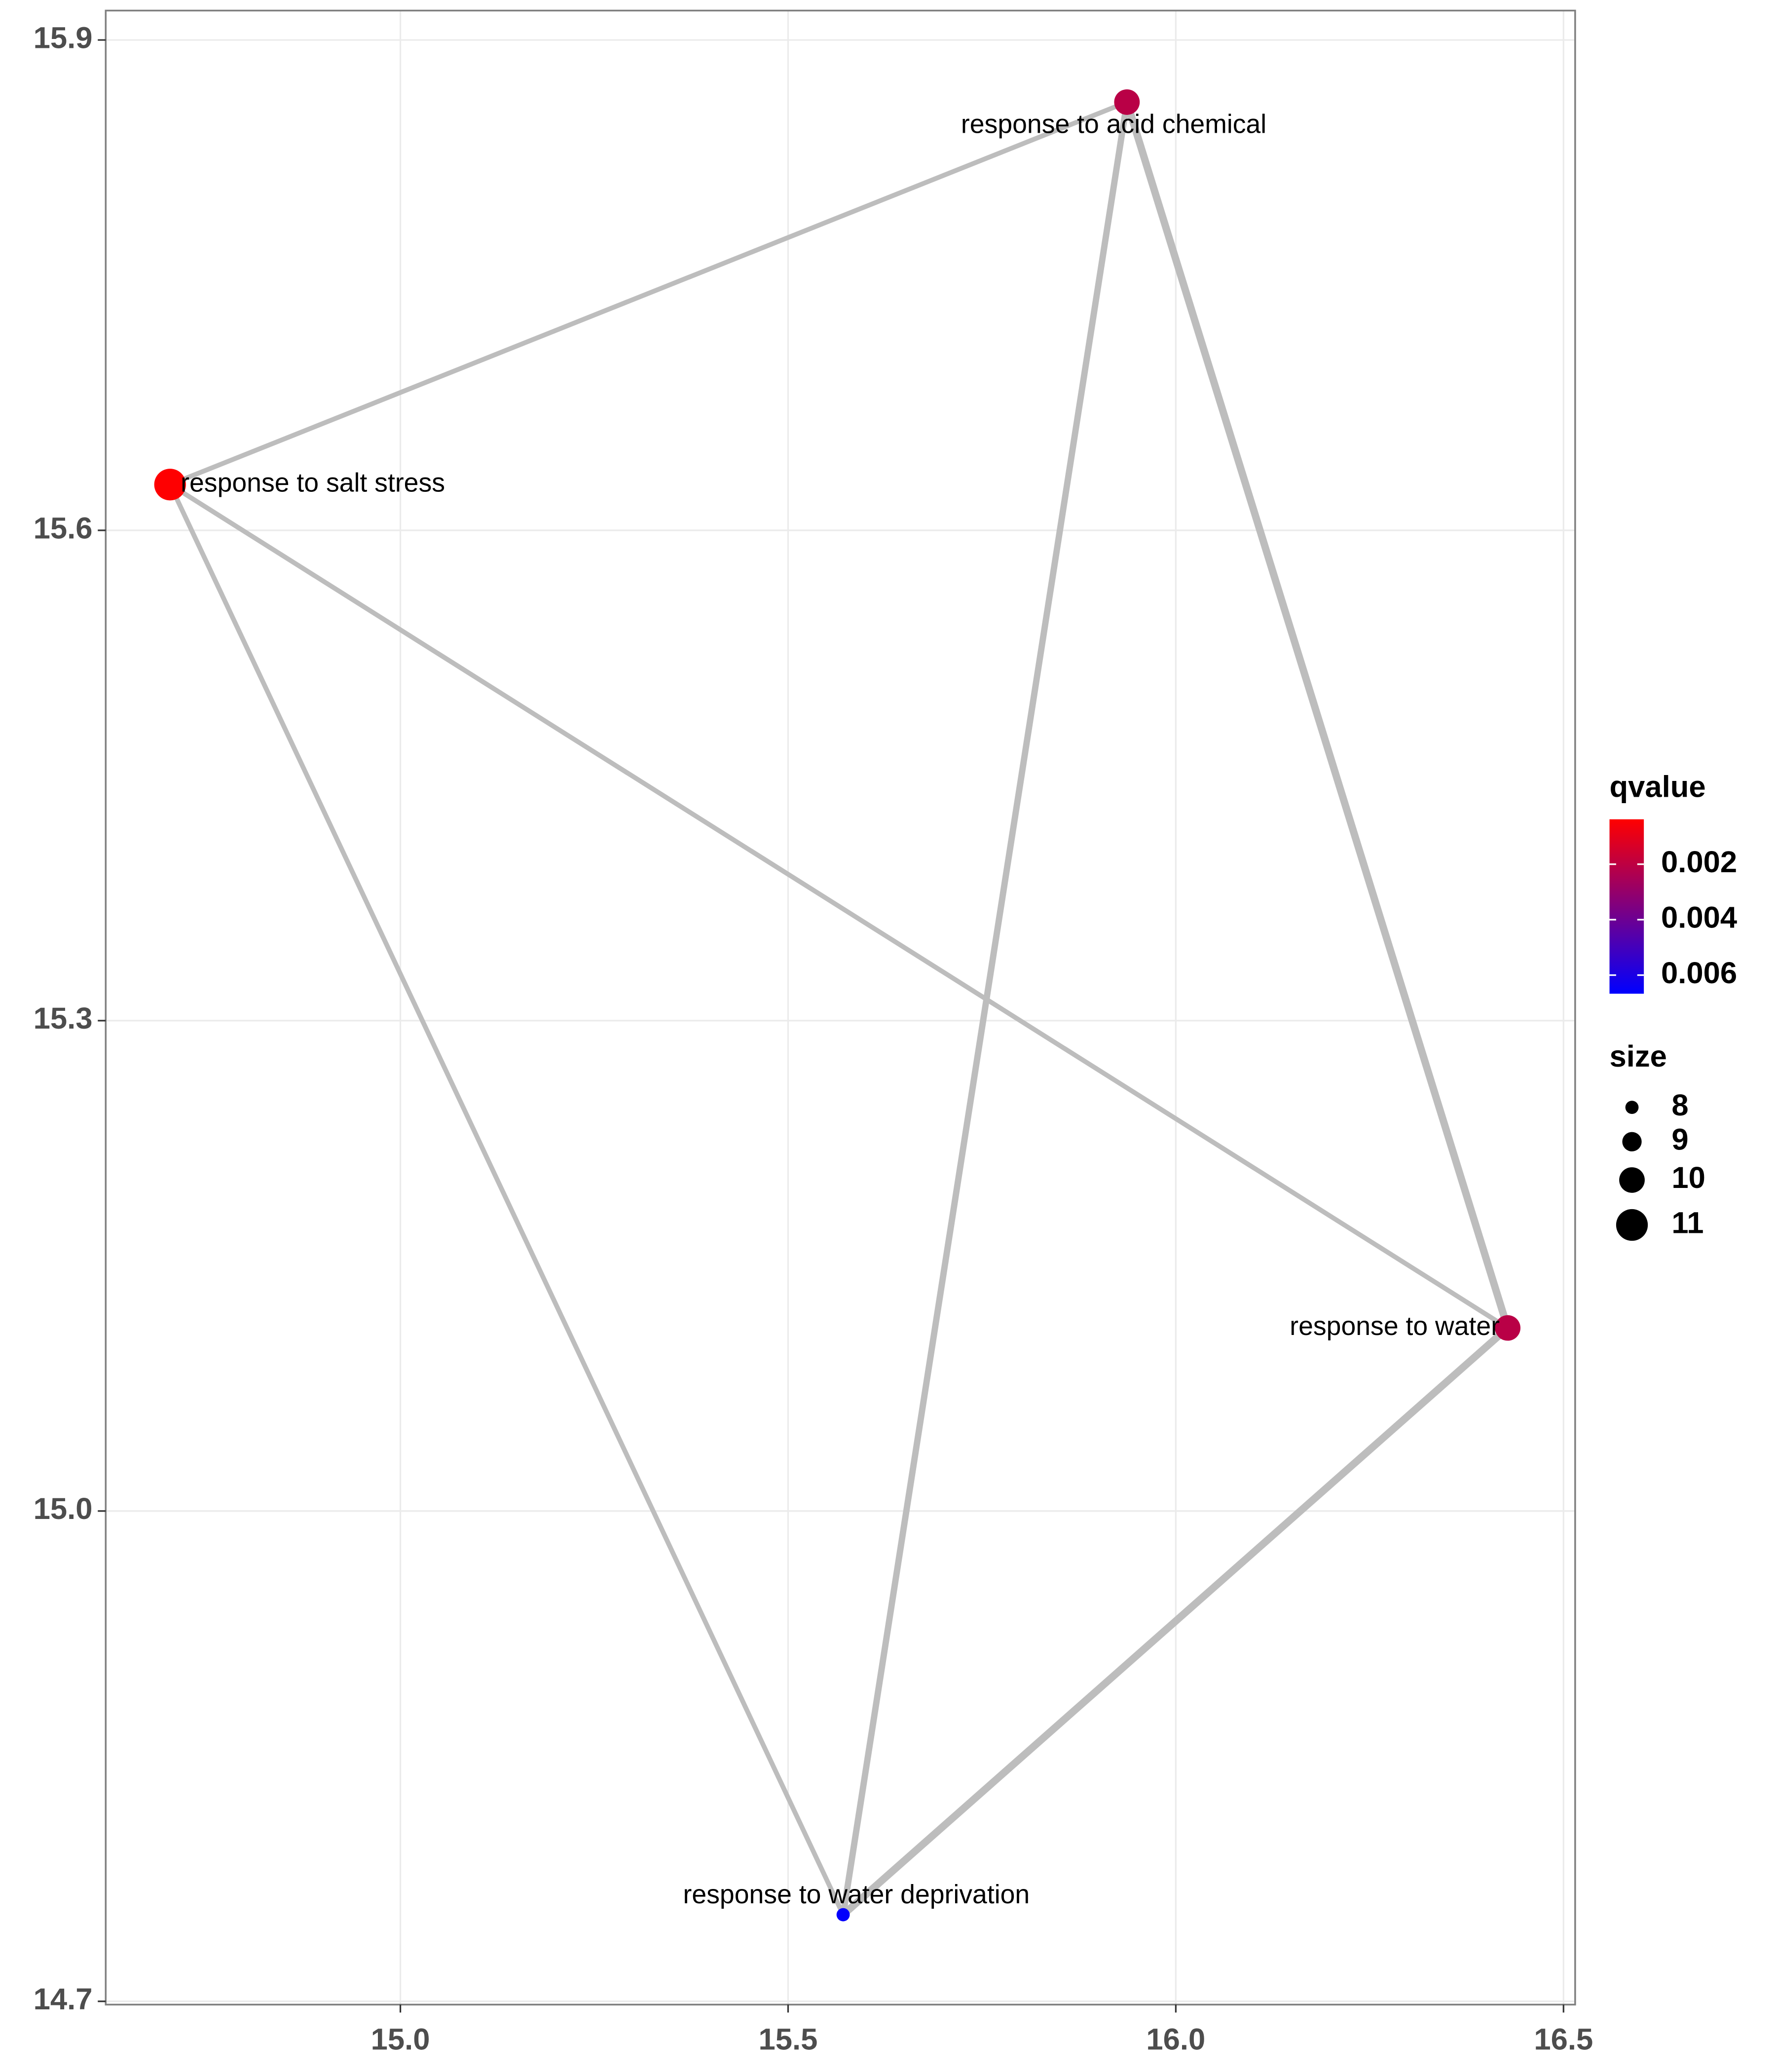 The height and width of the screenshot is (2072, 1776). Describe the element at coordinates (1680, 1140) in the screenshot. I see `size-label: 9` at that location.